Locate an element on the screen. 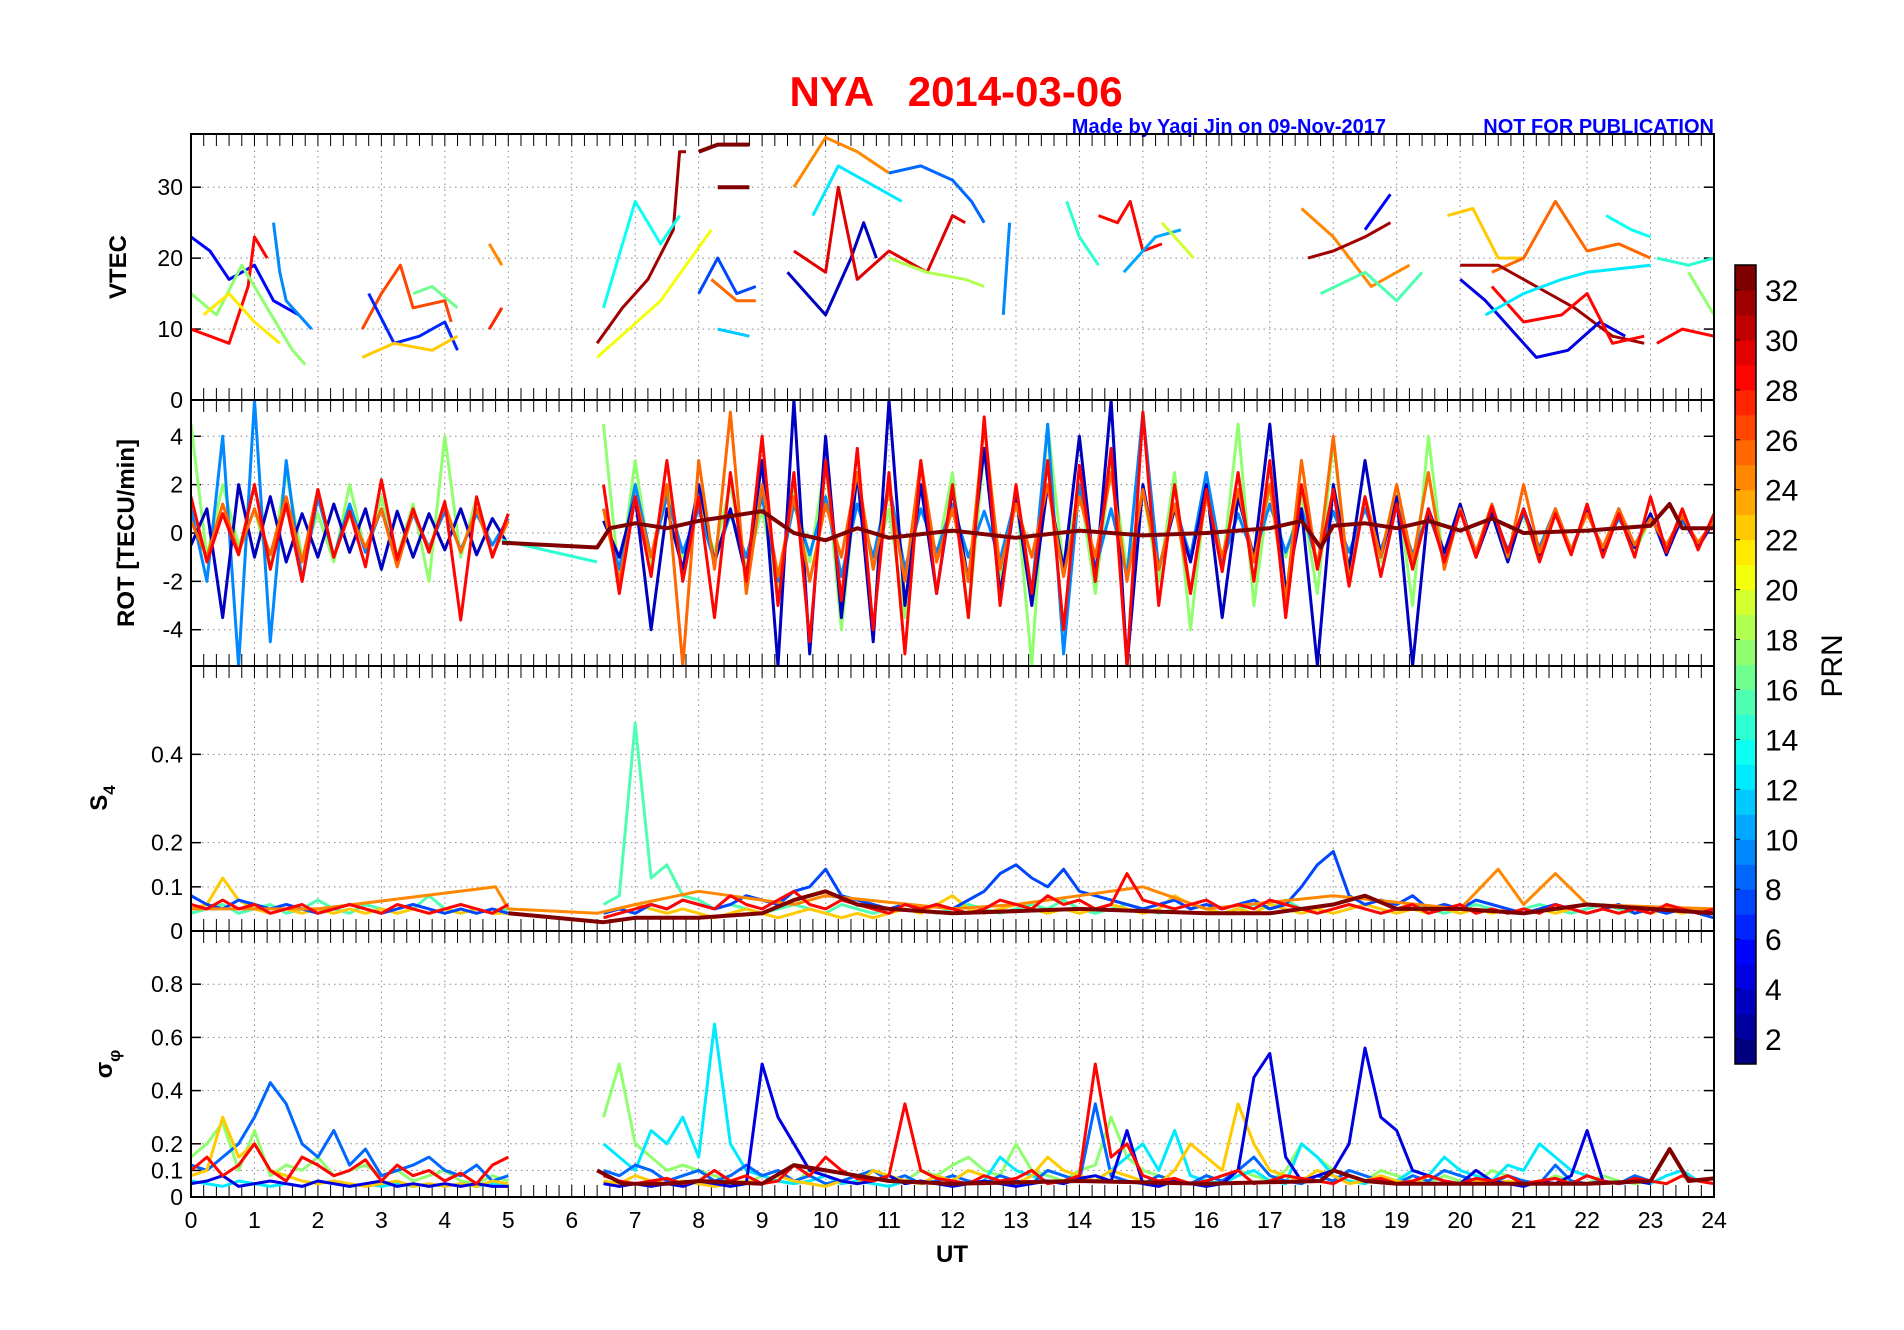 The image size is (1904, 1330). x-tick-label: 18 is located at coordinates (1333, 1220).